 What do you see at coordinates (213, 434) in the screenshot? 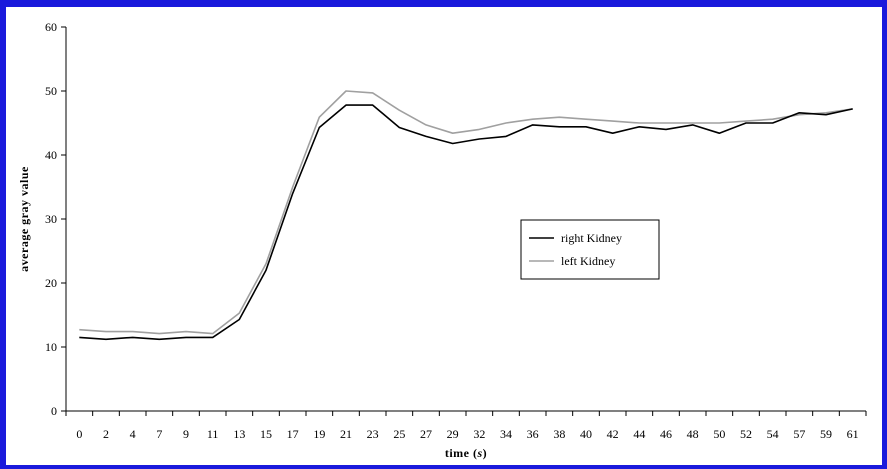
I see `x-tick-label: 11` at bounding box center [213, 434].